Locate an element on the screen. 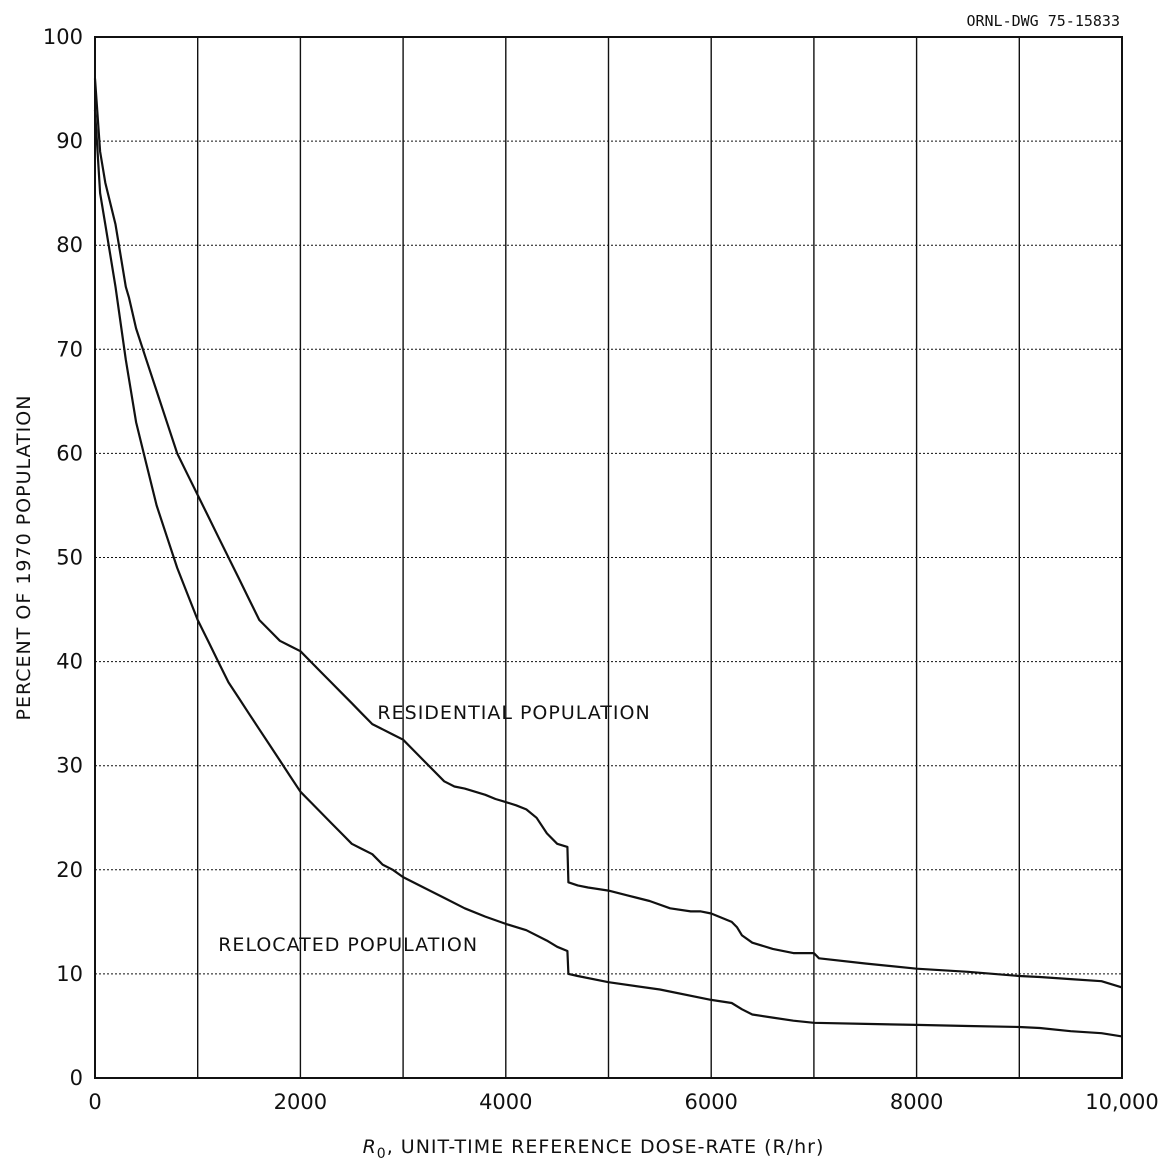  y-tick-label-5: 50 is located at coordinates (69, 558).